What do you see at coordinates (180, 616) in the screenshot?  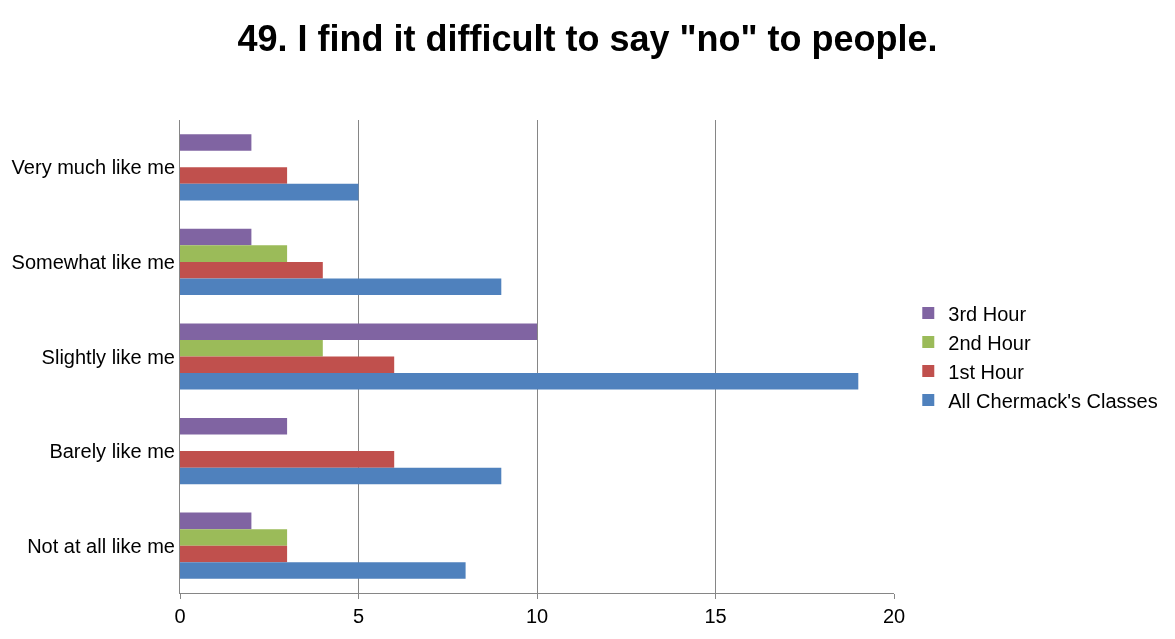 I see `x-tick-label: 0` at bounding box center [180, 616].